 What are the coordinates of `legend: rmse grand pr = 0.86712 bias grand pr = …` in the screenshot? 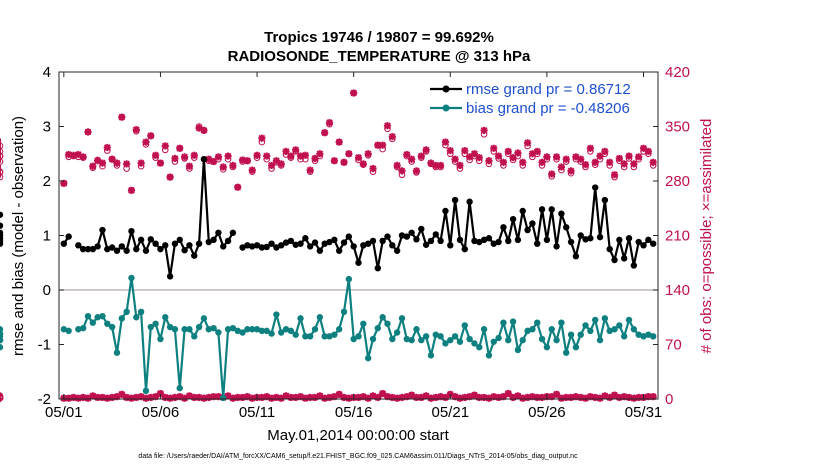 It's located at (540, 98).